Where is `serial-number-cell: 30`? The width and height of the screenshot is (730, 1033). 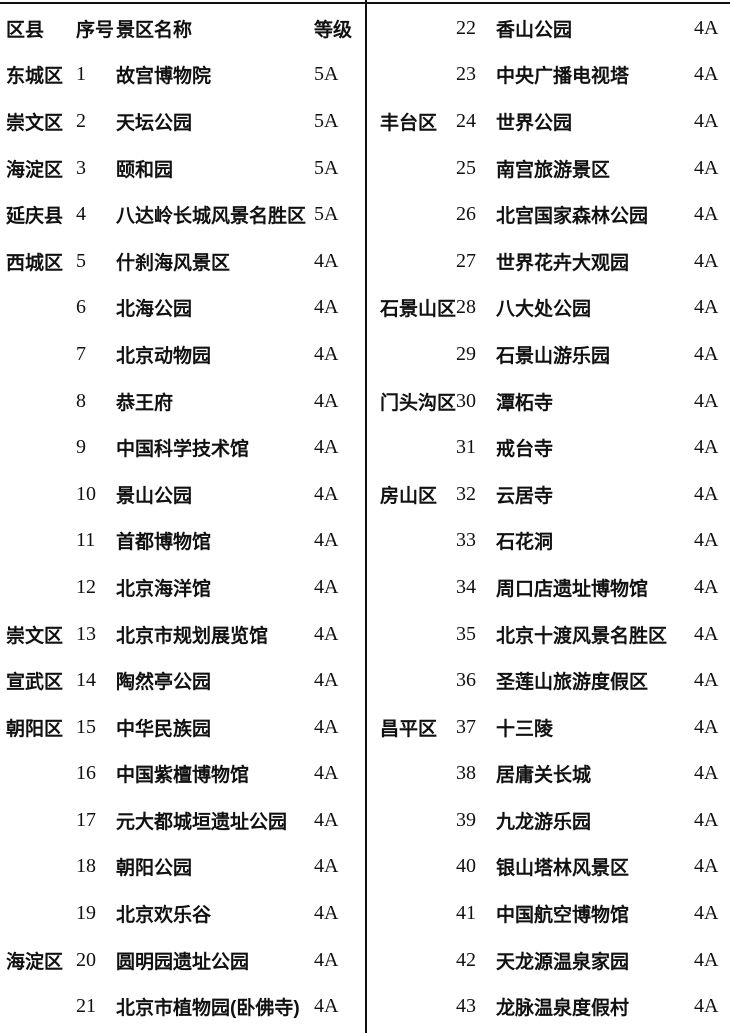
serial-number-cell: 30 is located at coordinates (466, 400).